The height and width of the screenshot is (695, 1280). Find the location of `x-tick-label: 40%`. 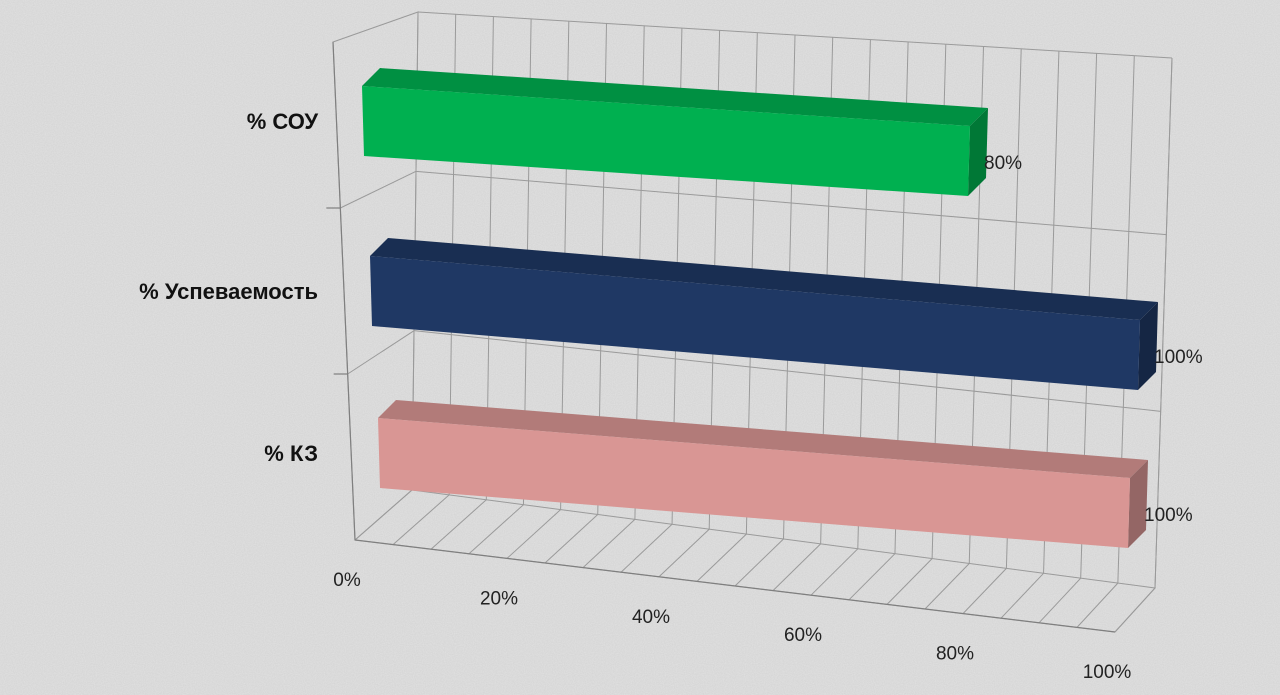

x-tick-label: 40% is located at coordinates (651, 617).